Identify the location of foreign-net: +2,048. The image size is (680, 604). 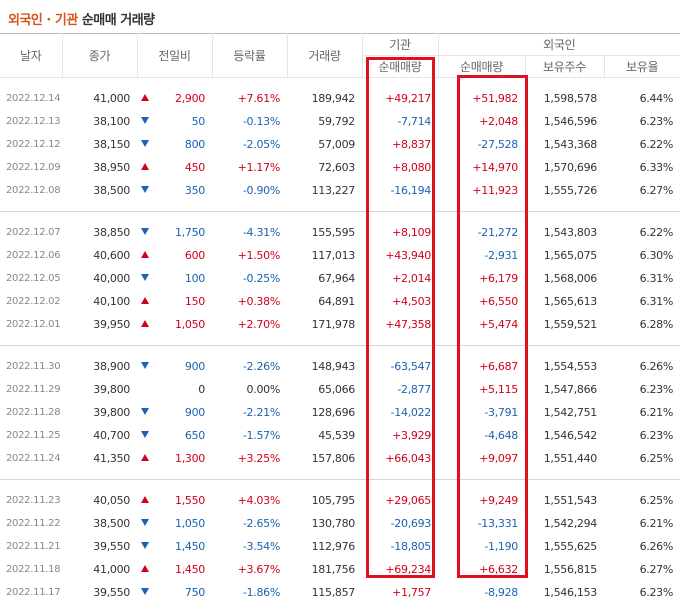
(498, 121).